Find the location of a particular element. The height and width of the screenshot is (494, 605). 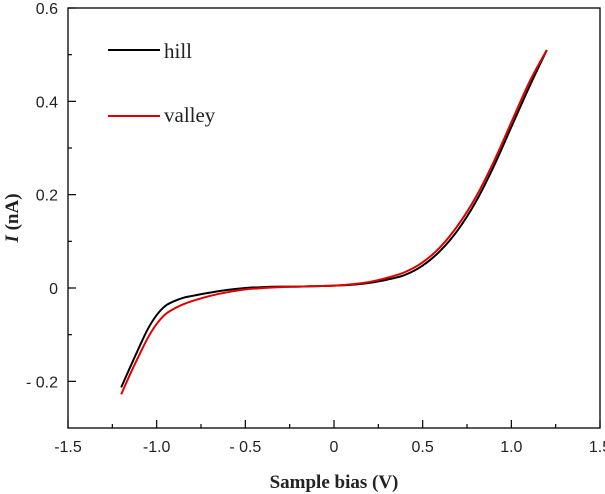

legend: hill valley is located at coordinates (162, 83).